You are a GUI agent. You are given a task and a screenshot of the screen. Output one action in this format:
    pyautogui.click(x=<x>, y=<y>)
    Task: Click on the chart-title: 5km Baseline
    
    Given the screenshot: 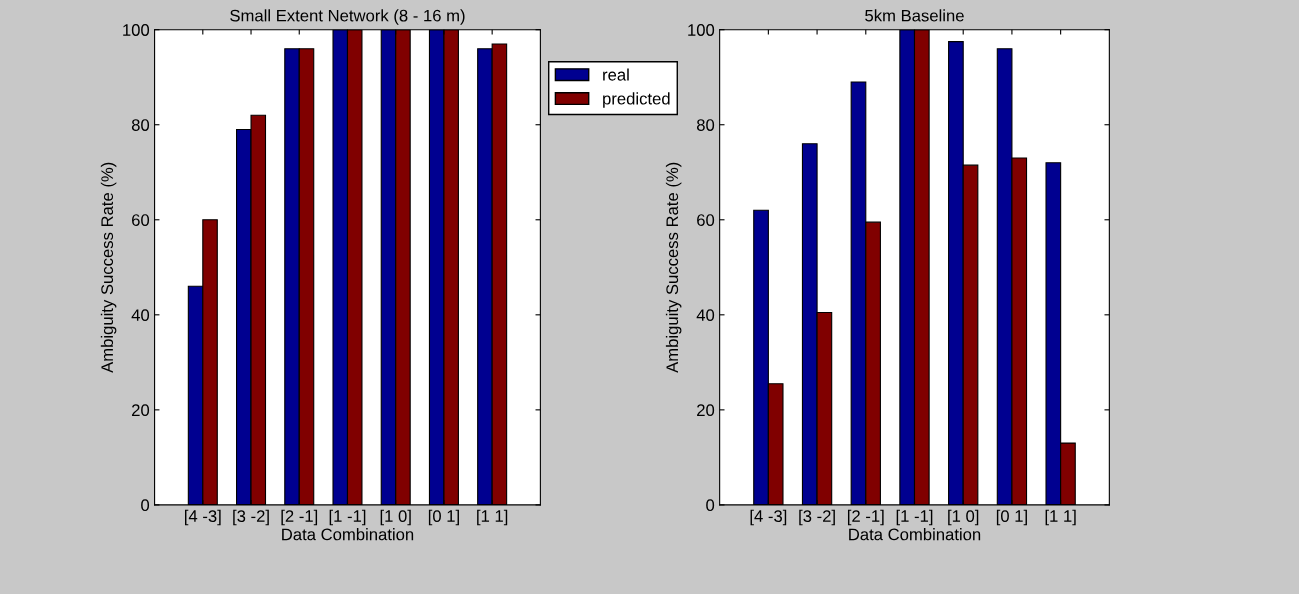 What is the action you would take?
    pyautogui.click(x=914, y=15)
    